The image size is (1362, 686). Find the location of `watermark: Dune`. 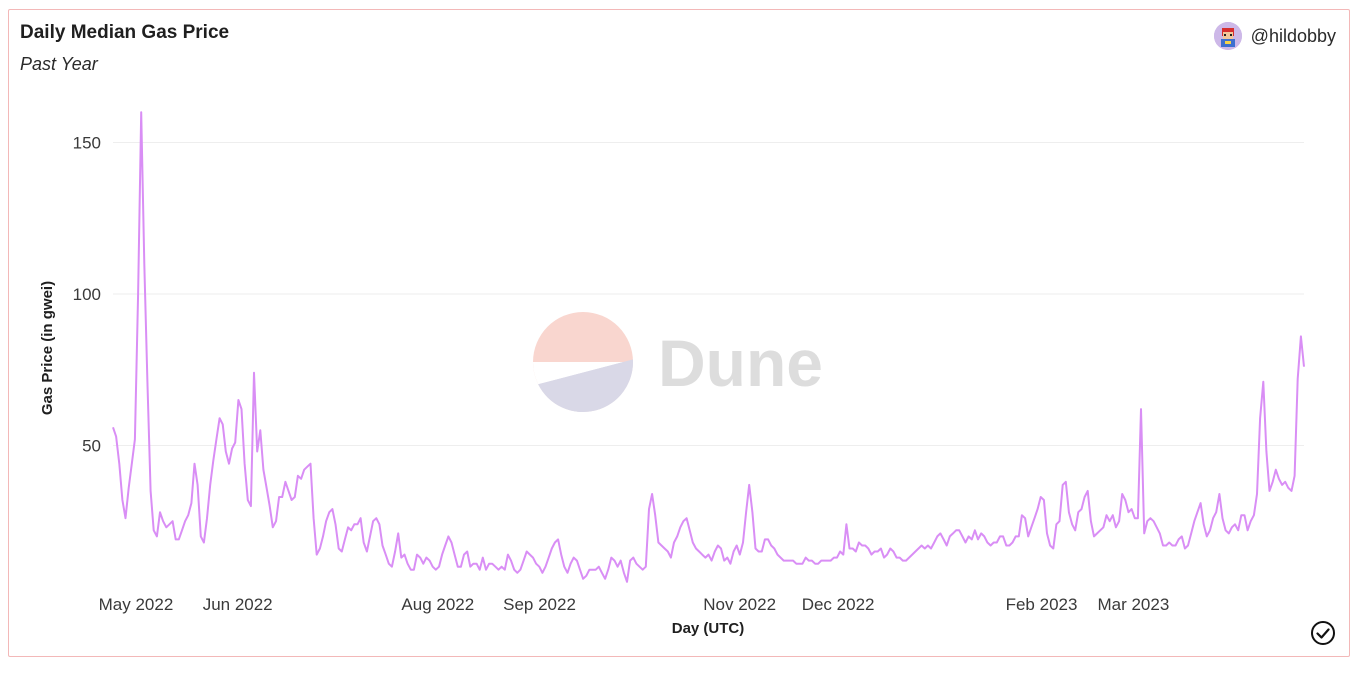

watermark: Dune is located at coordinates (678, 362).